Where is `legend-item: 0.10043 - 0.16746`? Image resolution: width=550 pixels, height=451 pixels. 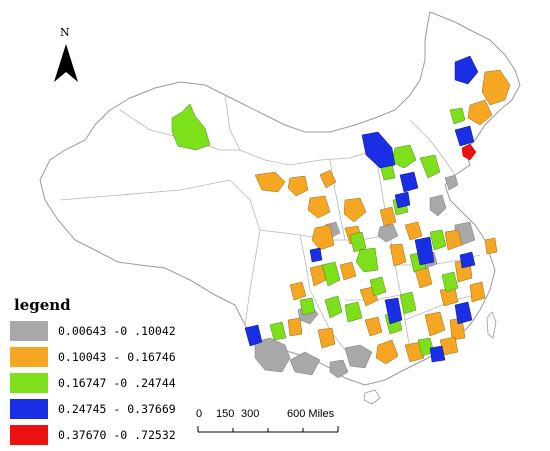
legend-item: 0.10043 - 0.16746 is located at coordinates (130, 357).